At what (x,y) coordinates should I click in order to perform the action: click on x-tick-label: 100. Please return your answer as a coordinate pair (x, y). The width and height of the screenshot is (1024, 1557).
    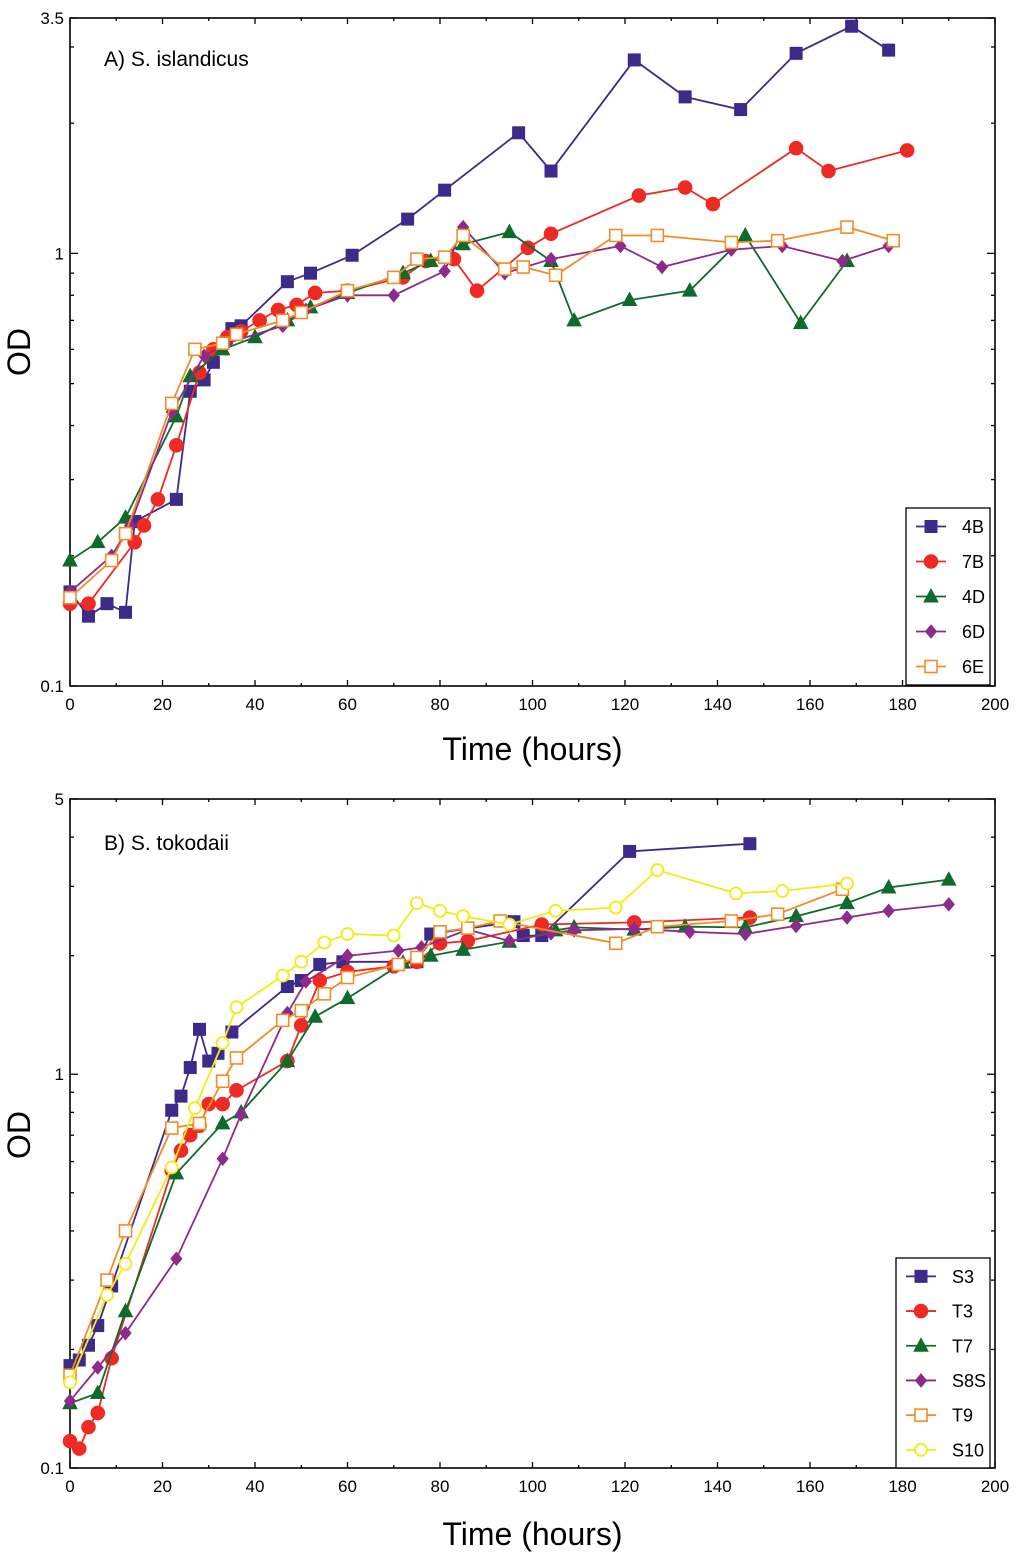
    Looking at the image, I should click on (532, 704).